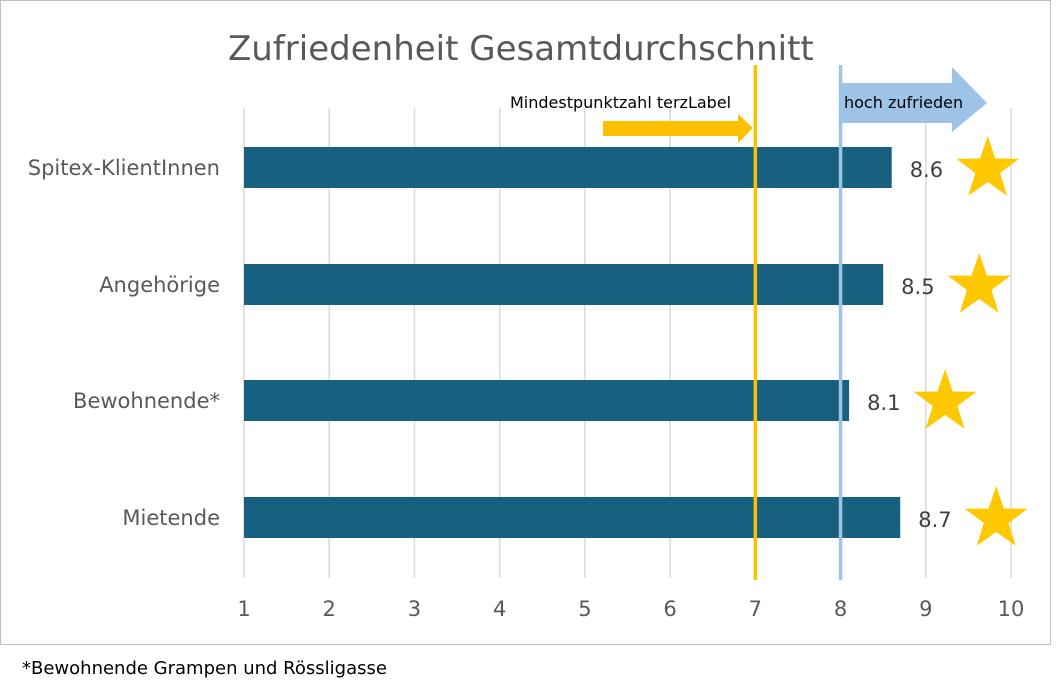  Describe the element at coordinates (1011, 609) in the screenshot. I see `x-tick-label: 10` at that location.